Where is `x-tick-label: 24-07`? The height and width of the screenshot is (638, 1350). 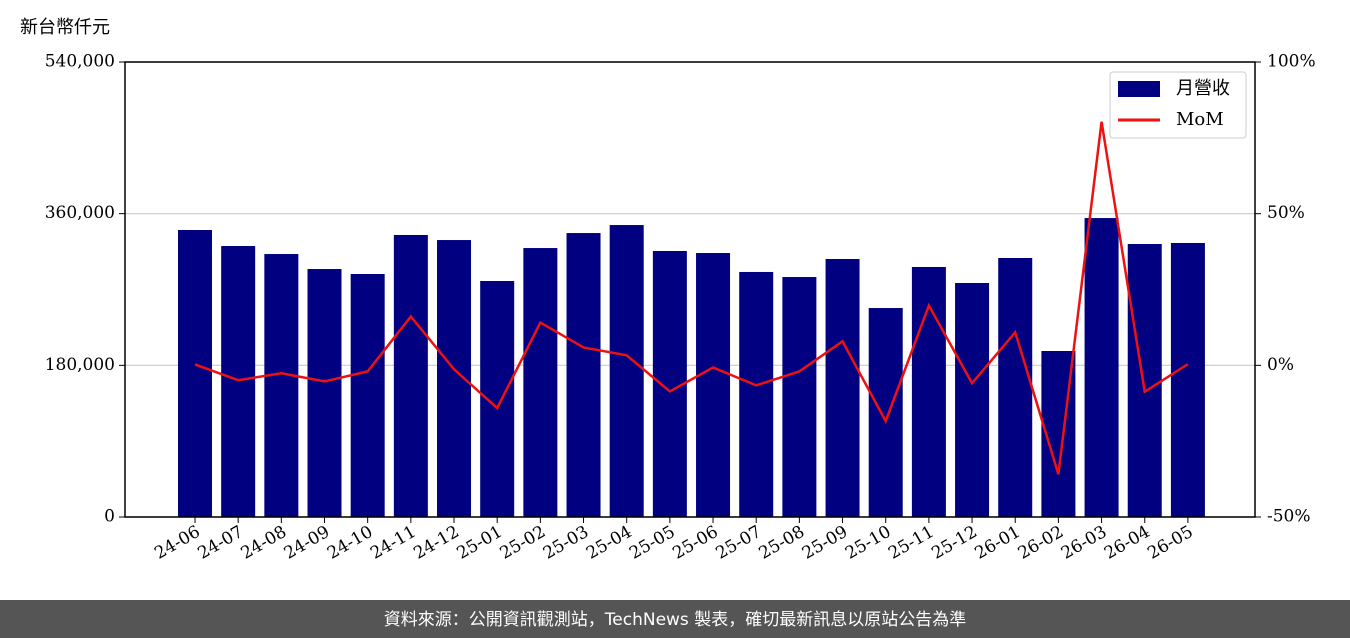 x-tick-label: 24-07 is located at coordinates (220, 543).